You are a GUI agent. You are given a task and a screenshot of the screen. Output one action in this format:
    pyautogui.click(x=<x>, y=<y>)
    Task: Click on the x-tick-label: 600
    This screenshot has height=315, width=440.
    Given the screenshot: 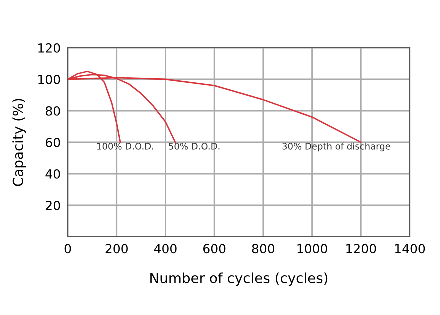 What is the action you would take?
    pyautogui.click(x=215, y=249)
    